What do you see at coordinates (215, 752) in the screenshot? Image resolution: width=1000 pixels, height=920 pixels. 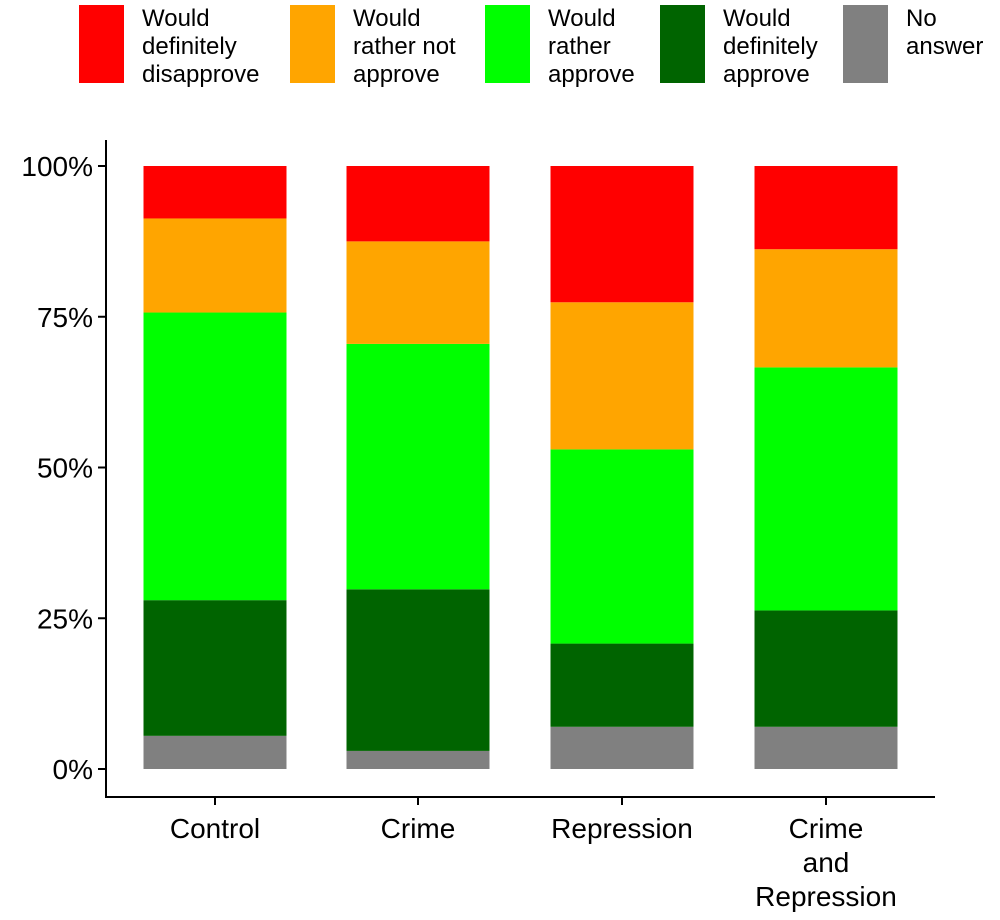 I see `bar-segment-control-no-answer` at bounding box center [215, 752].